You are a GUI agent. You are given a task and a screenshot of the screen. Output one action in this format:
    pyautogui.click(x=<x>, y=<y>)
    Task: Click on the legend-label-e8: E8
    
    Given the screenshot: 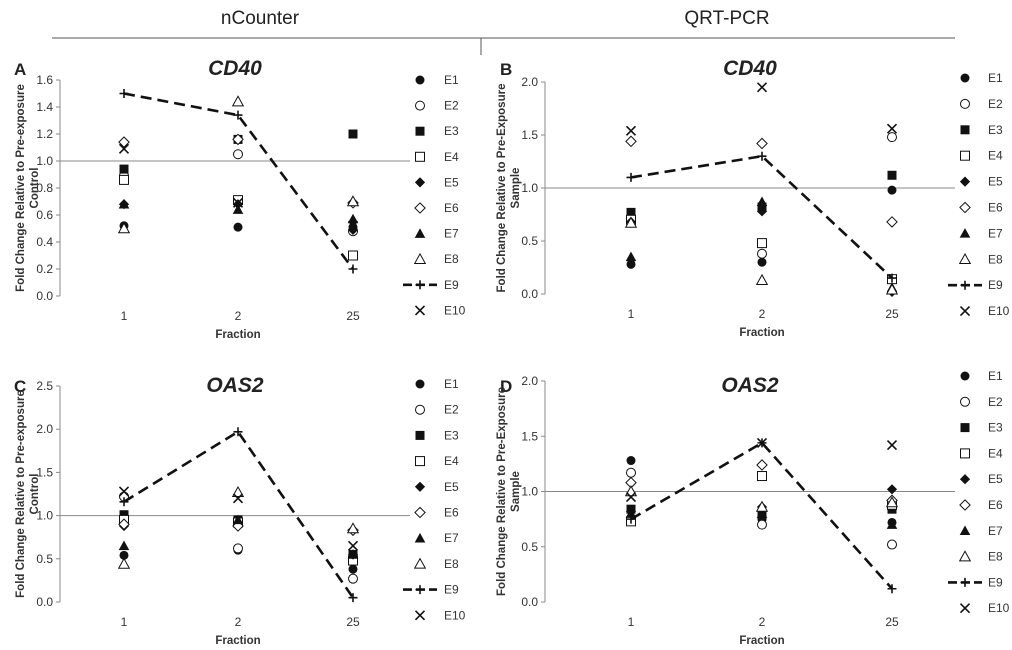 What is the action you would take?
    pyautogui.click(x=995, y=259)
    